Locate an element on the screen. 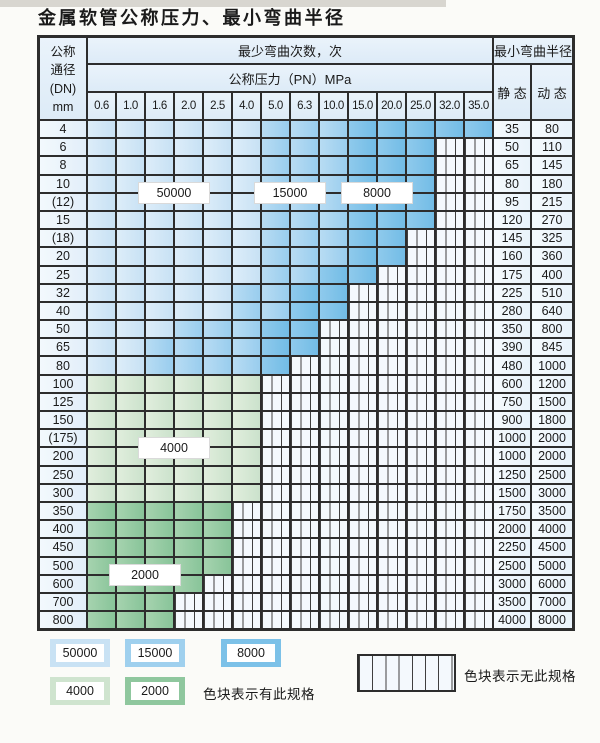 The width and height of the screenshot is (600, 743). static-radius-value: 225 is located at coordinates (512, 292).